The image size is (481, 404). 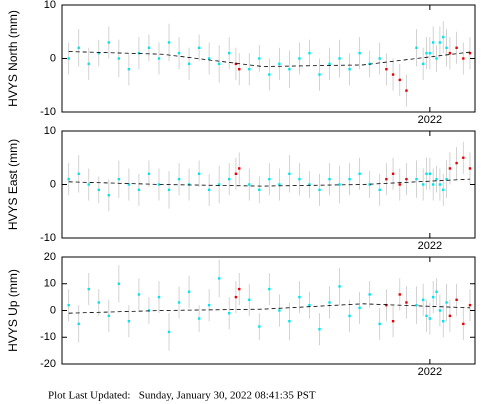 What do you see at coordinates (13, 184) in the screenshot?
I see `y-axis-label: HVYS East (mm)` at bounding box center [13, 184].